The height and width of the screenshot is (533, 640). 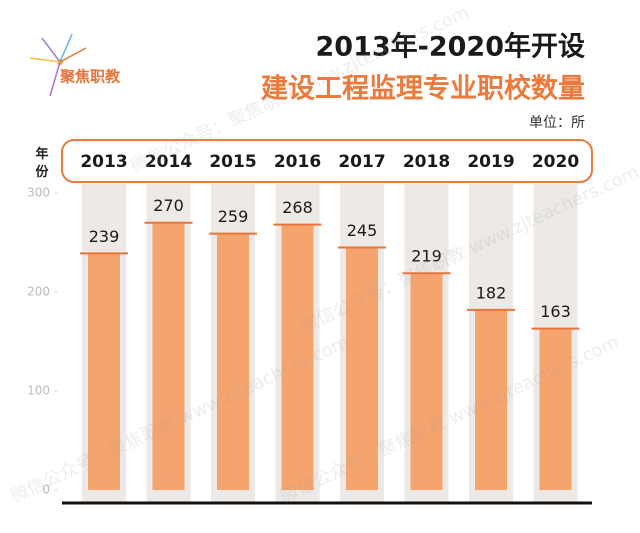 I want to click on value-label: 268, so click(x=297, y=207).